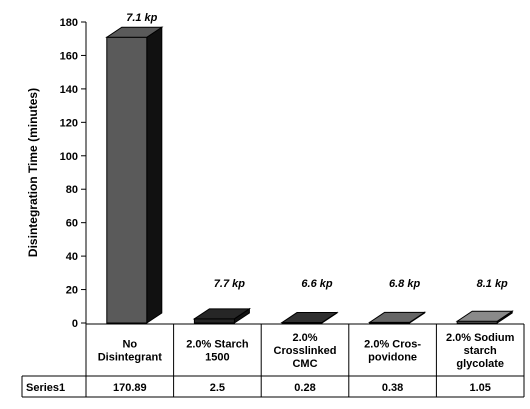 This screenshot has width=530, height=409. What do you see at coordinates (229, 284) in the screenshot?
I see `bar-annotation: 7.7 kp` at bounding box center [229, 284].